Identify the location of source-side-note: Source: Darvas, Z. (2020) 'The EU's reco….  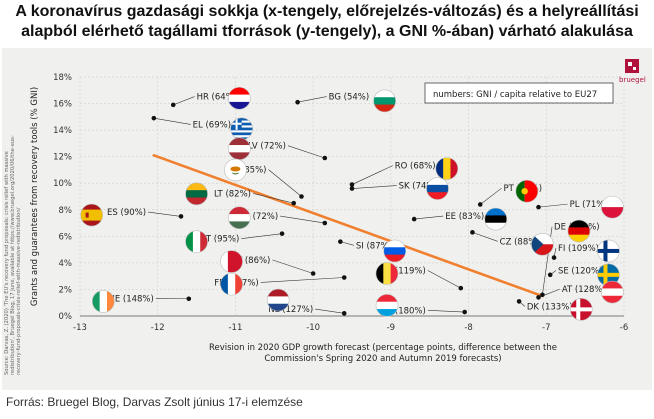
(13, 255).